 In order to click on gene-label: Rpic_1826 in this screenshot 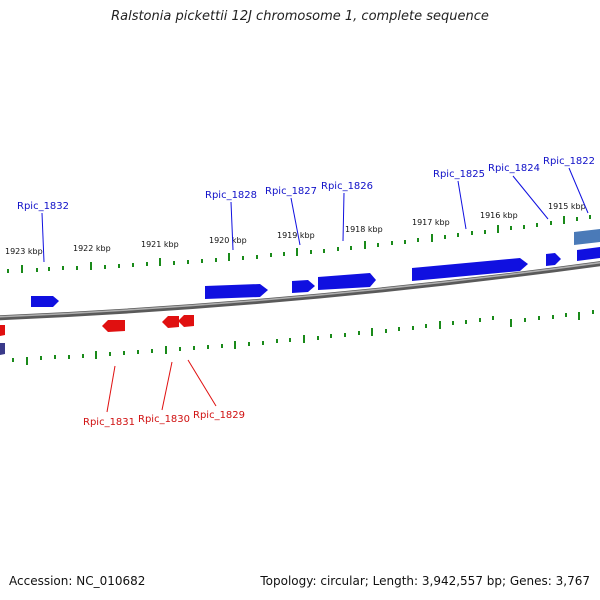, I will do `click(347, 186)`.